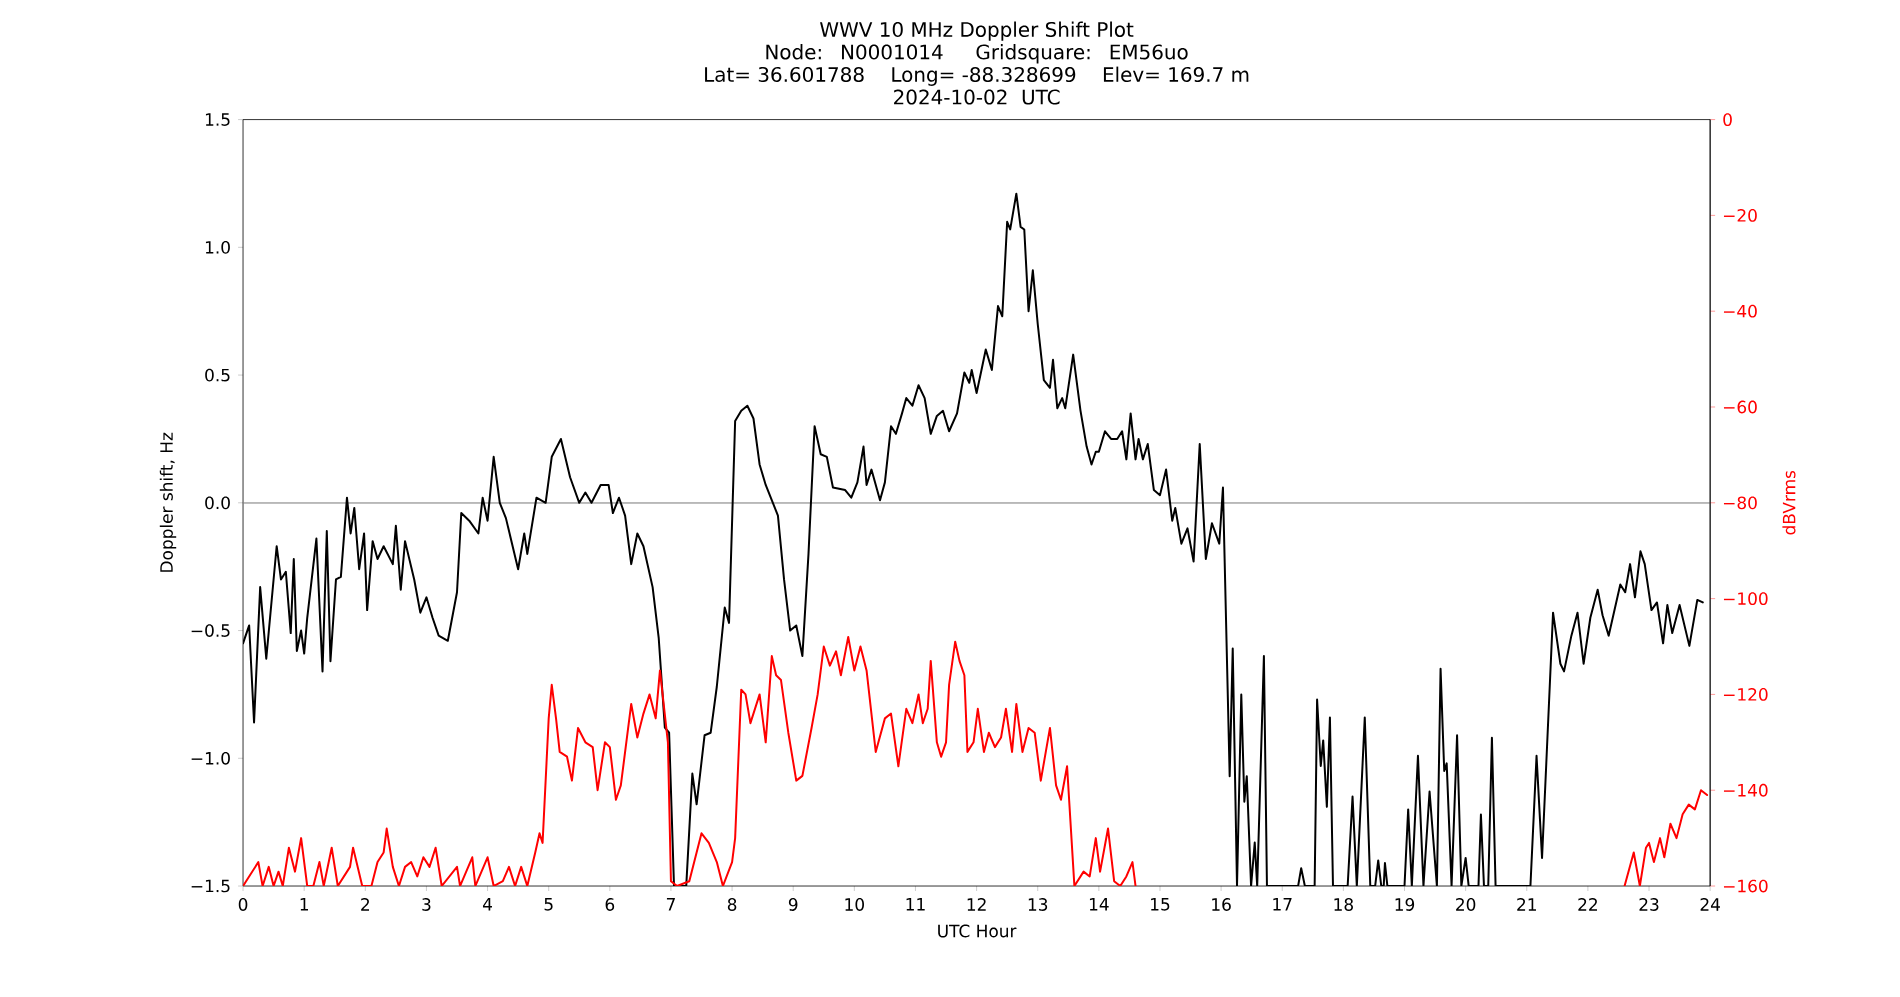 The width and height of the screenshot is (1900, 997). I want to click on x-tick-label: 20, so click(1466, 905).